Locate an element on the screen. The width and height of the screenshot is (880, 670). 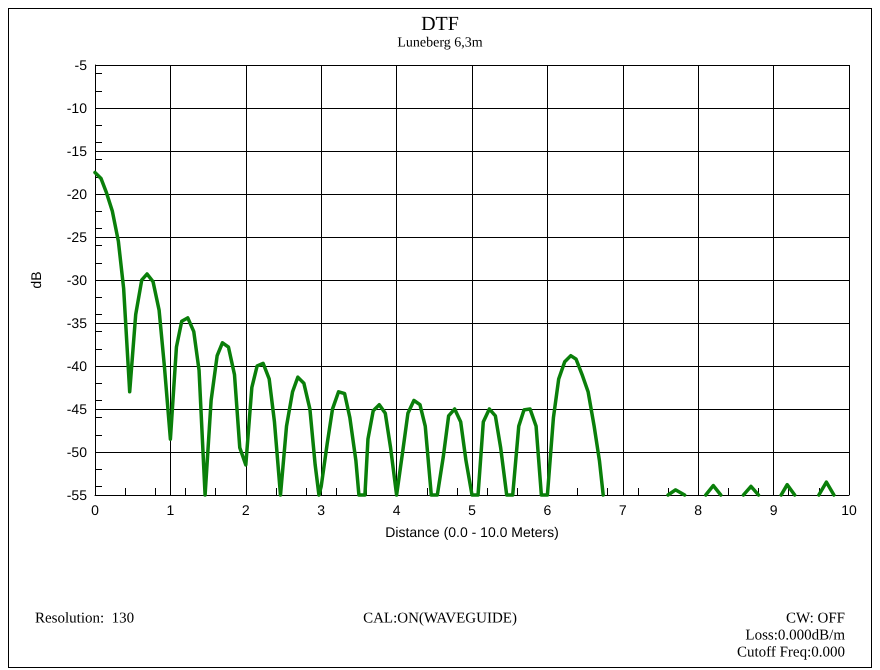
text: CAL:ON(WAVEGUIDE) is located at coordinates (440, 618).